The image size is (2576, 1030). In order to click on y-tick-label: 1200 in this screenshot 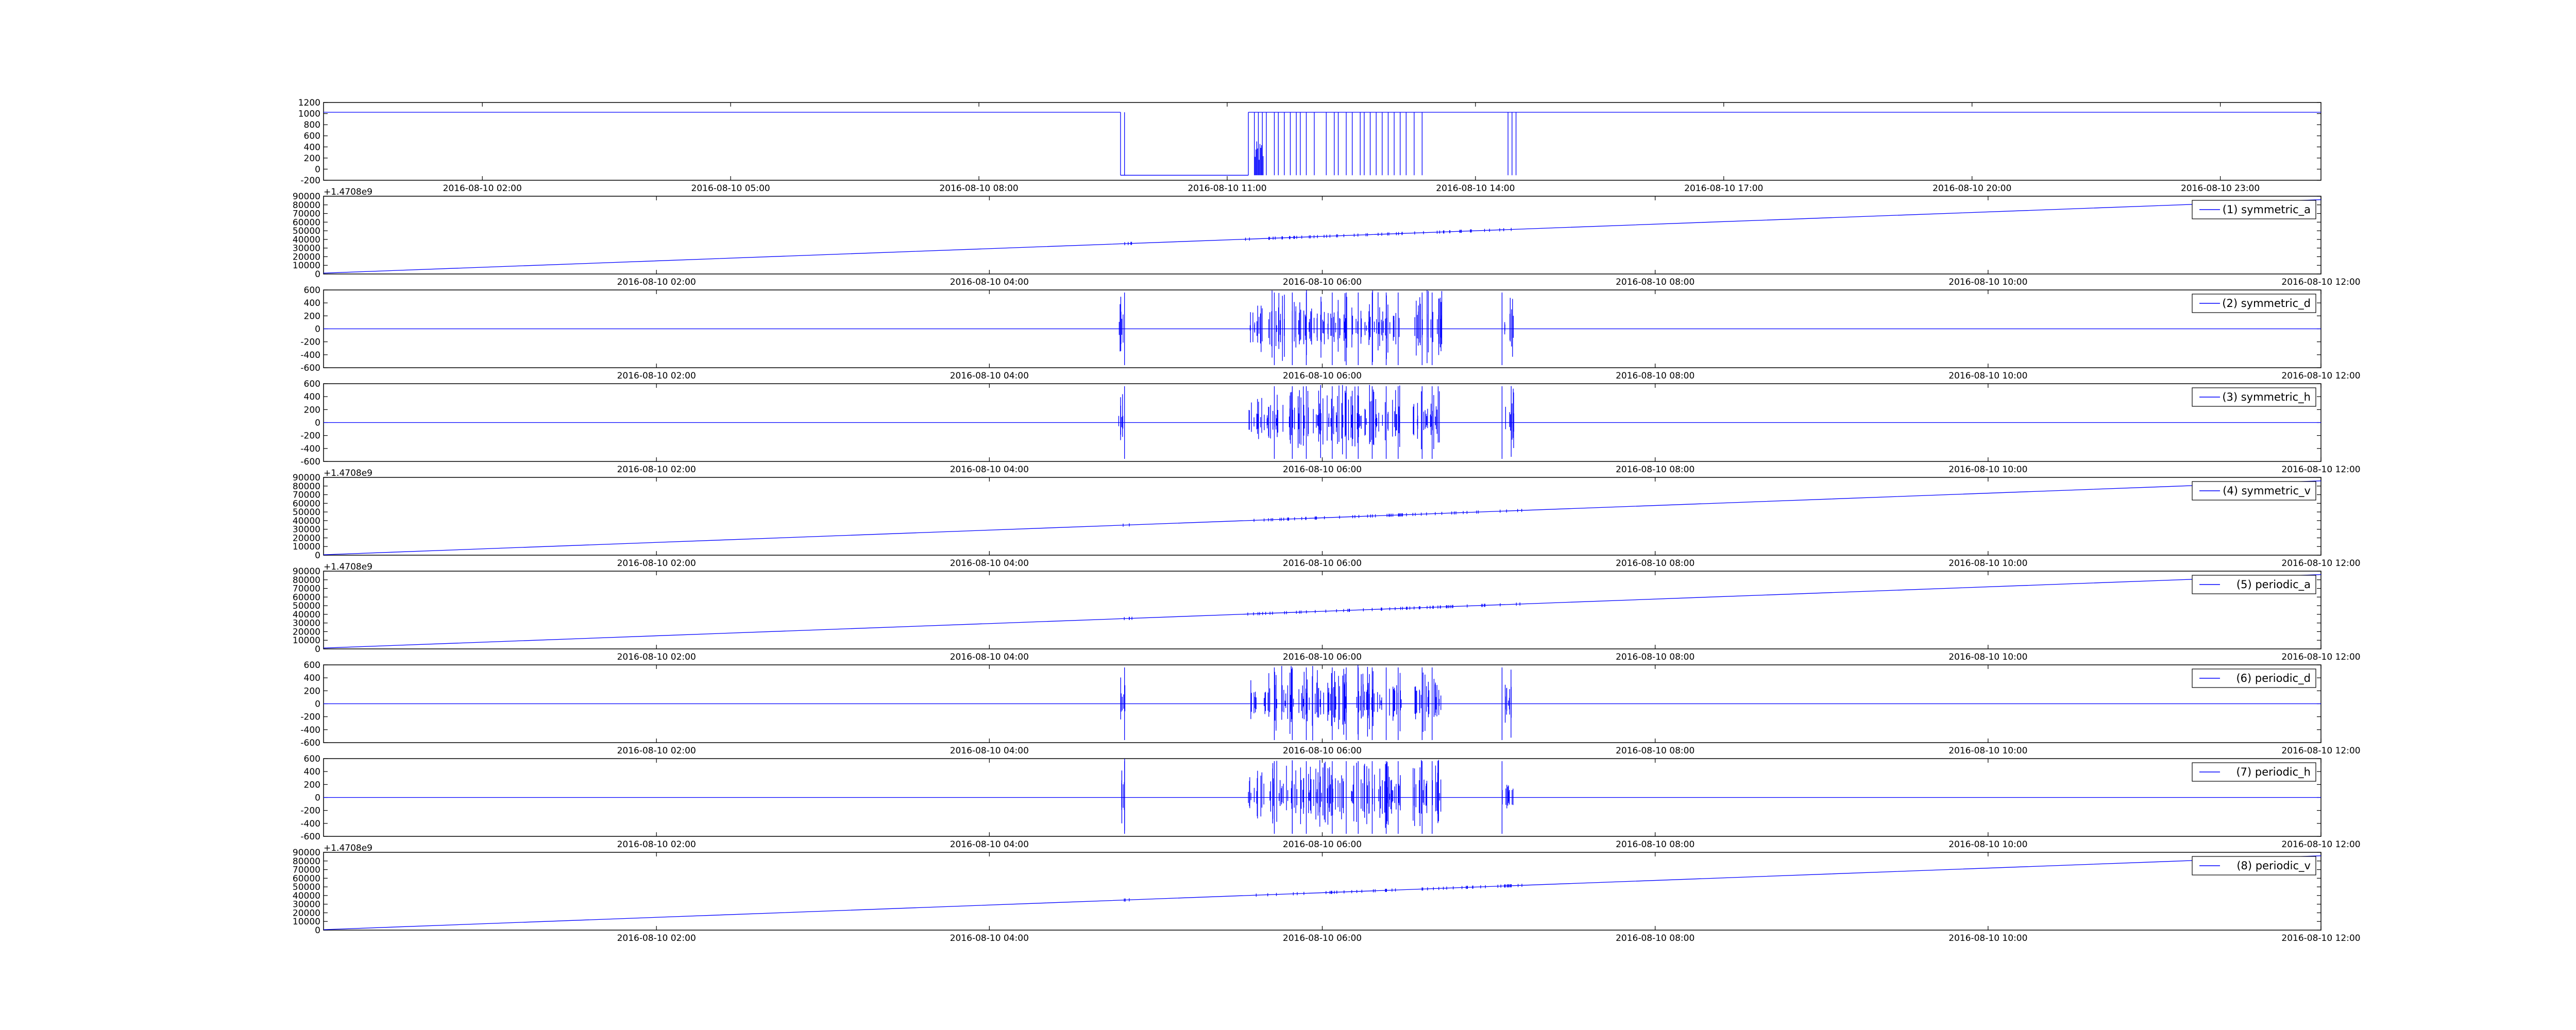, I will do `click(309, 103)`.